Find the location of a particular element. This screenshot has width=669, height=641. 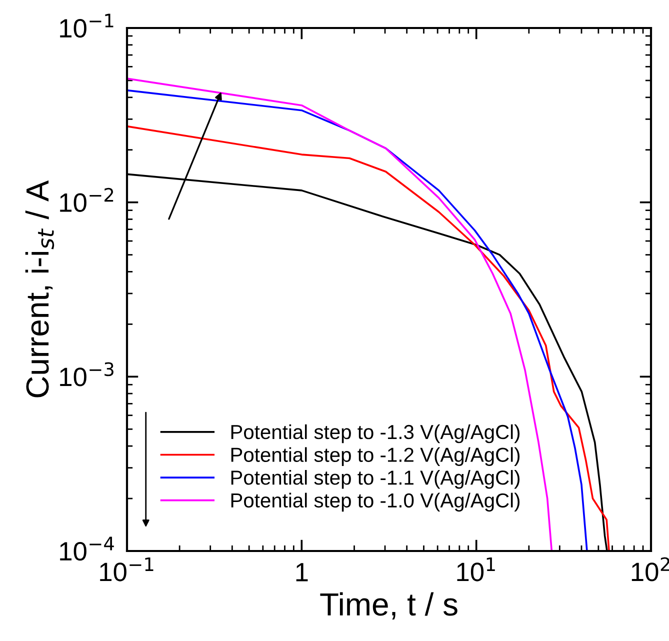

legend-label: Potential step to -1.1 V(Ag/AgCl) is located at coordinates (375, 479).